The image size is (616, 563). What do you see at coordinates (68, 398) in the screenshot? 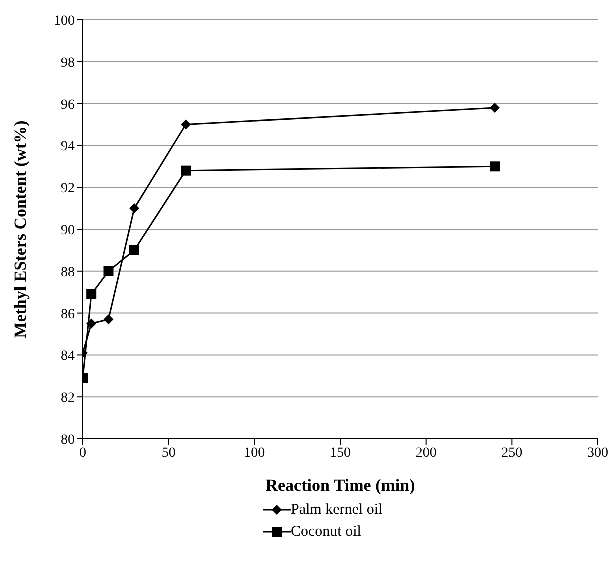
I see `y-tick-label: 82` at bounding box center [68, 398].